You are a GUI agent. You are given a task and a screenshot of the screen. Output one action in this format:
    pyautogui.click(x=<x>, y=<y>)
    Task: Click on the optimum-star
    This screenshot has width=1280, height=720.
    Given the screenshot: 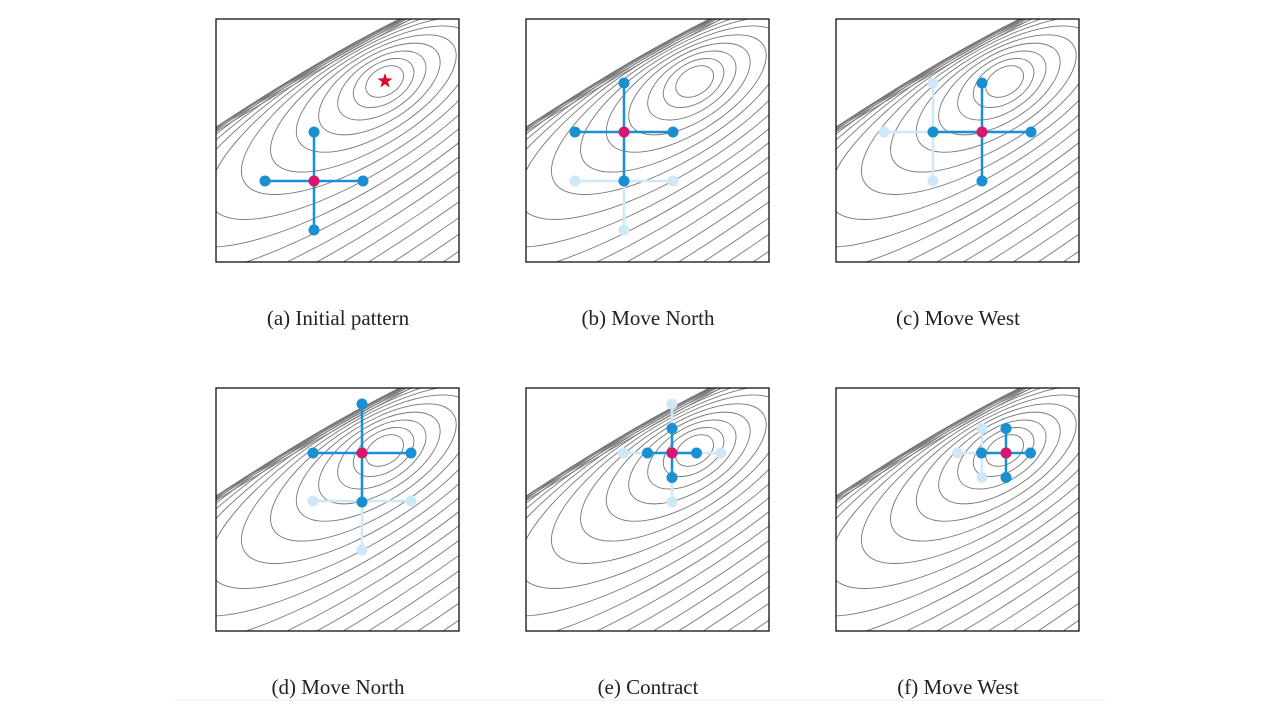 What is the action you would take?
    pyautogui.click(x=385, y=80)
    